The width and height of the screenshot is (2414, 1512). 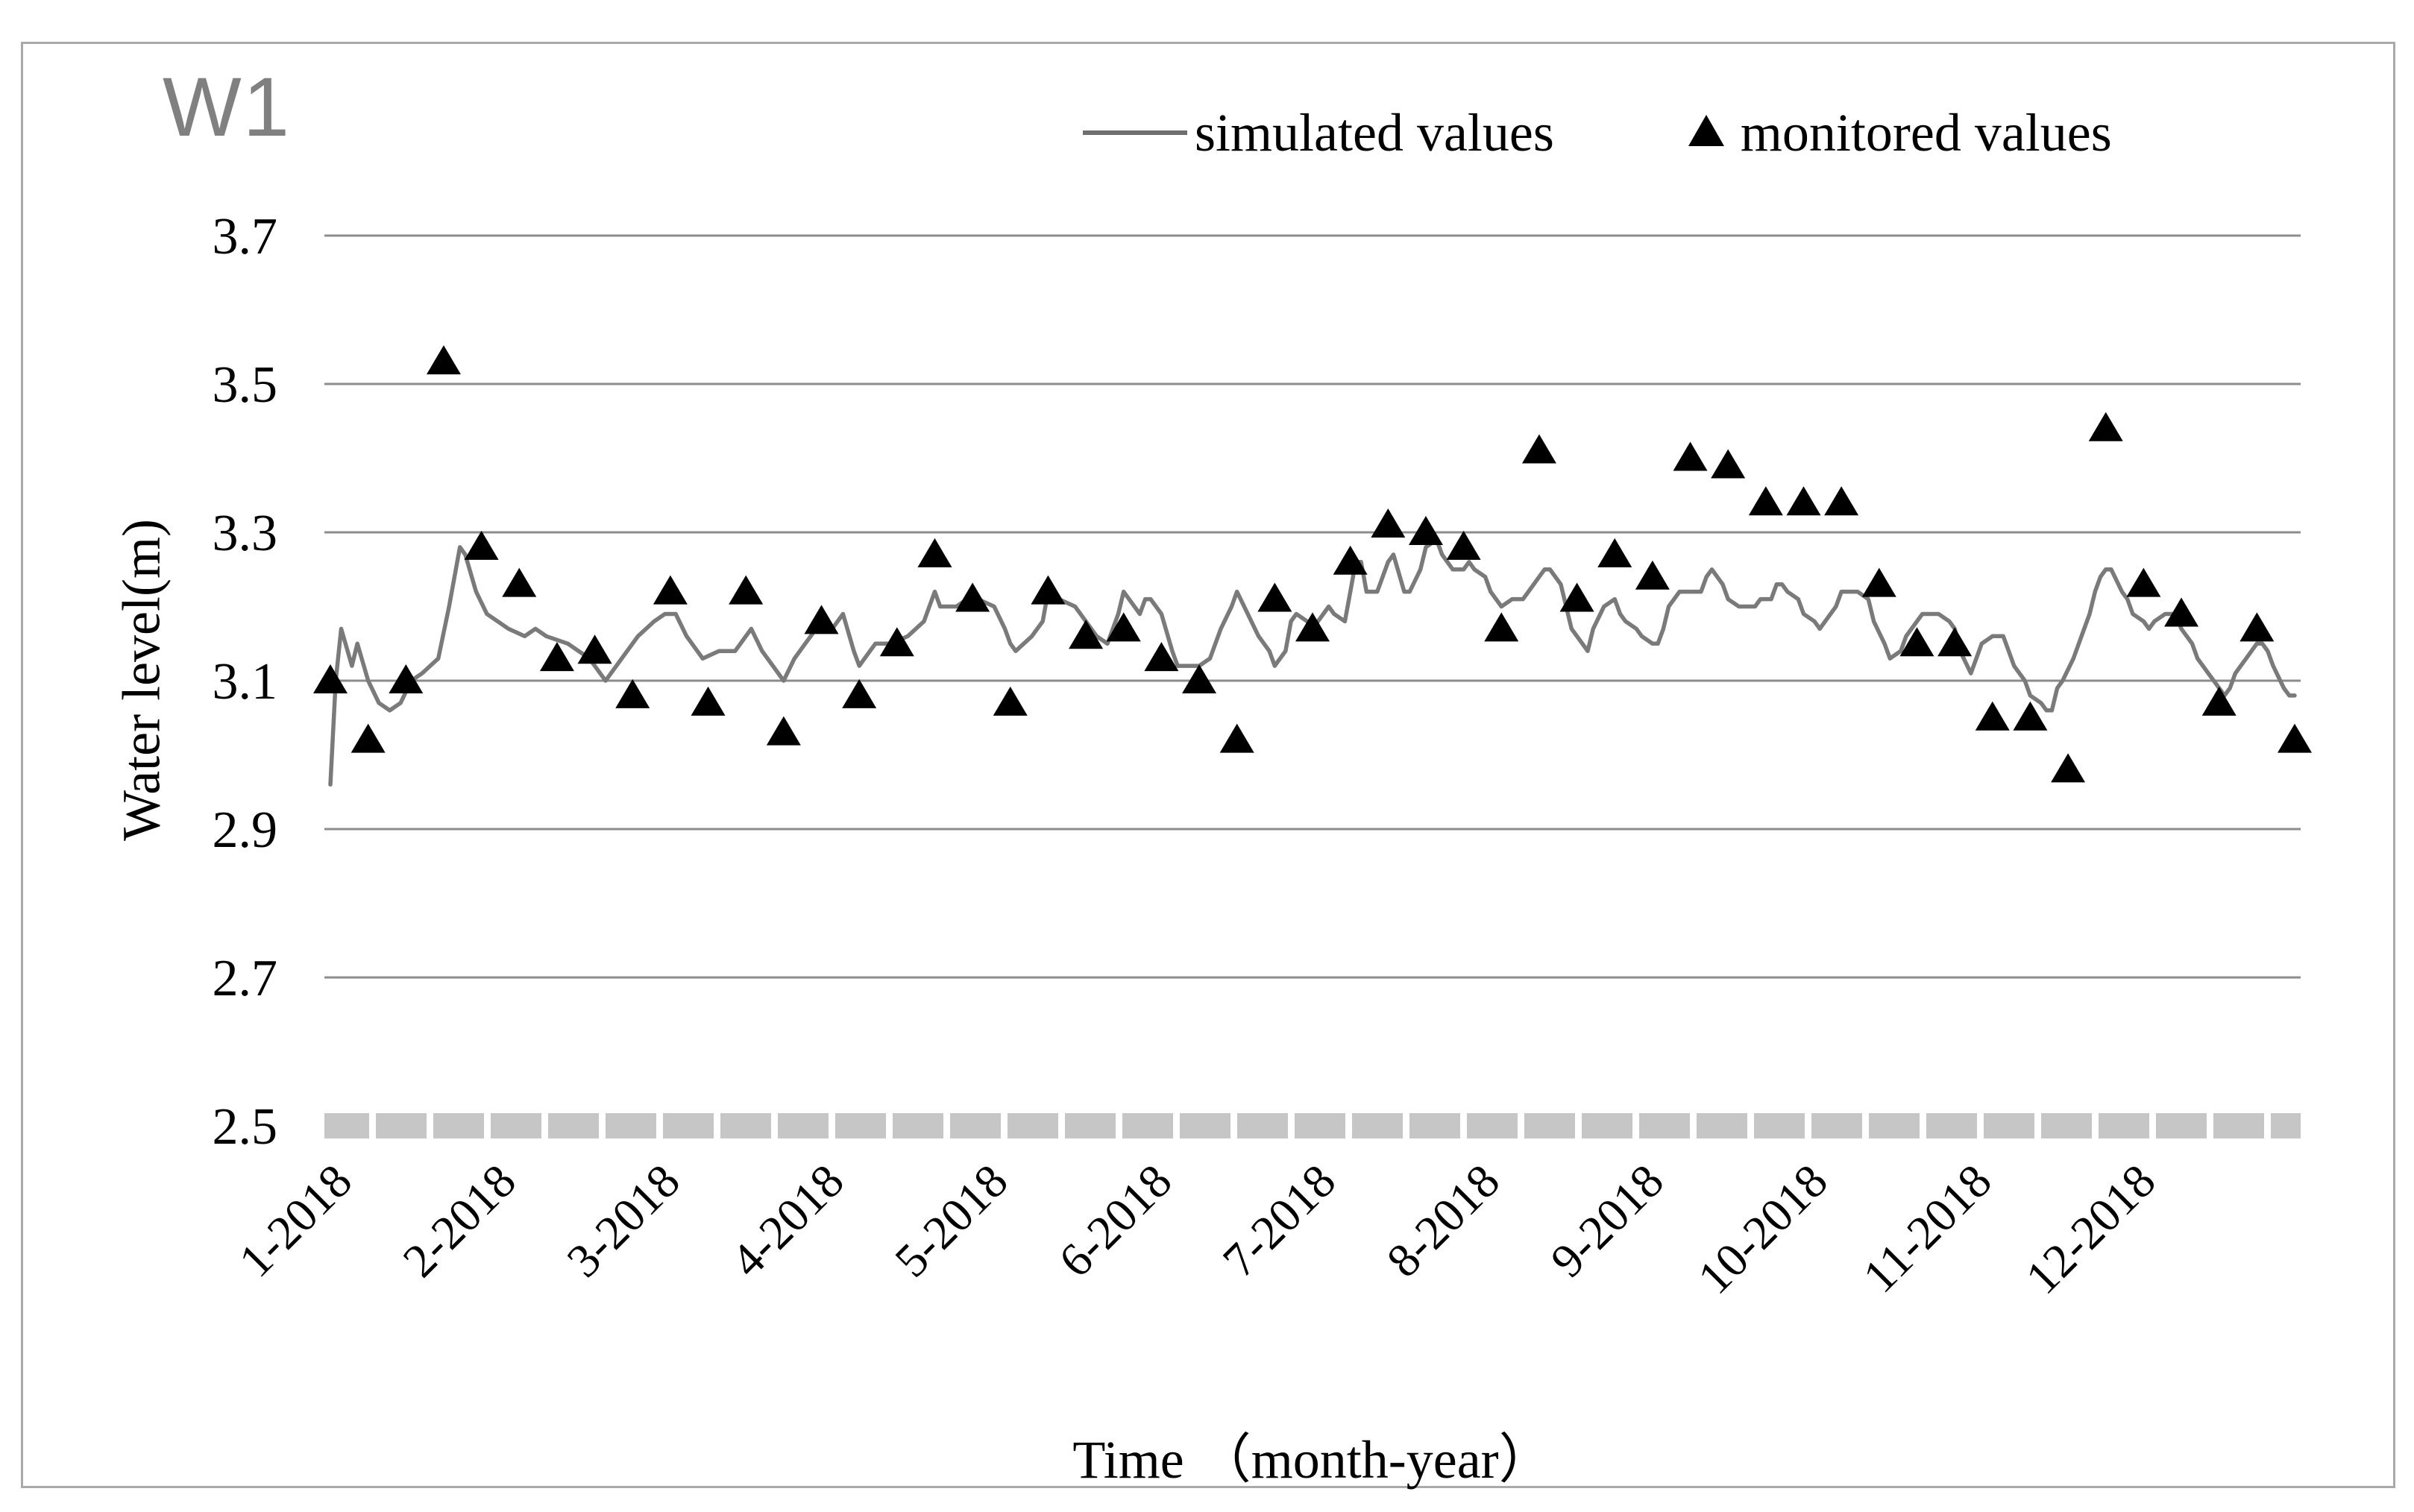 I want to click on y-tick-label: 2.7, so click(x=245, y=978).